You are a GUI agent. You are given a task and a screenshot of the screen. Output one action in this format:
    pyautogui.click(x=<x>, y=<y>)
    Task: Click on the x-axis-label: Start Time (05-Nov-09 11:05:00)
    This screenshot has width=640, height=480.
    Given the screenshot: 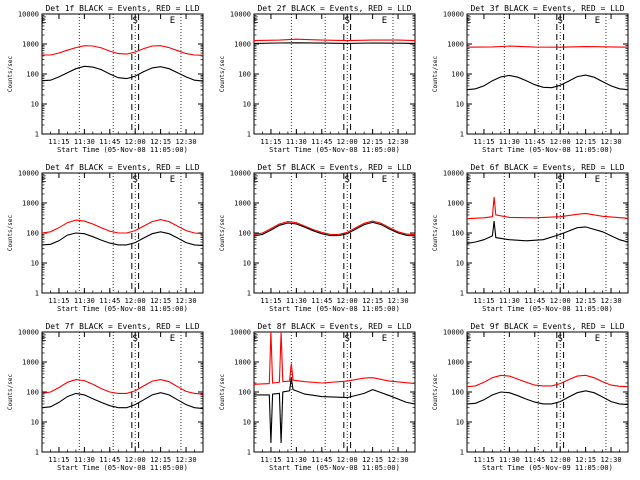 What is the action you would take?
    pyautogui.click(x=547, y=468)
    